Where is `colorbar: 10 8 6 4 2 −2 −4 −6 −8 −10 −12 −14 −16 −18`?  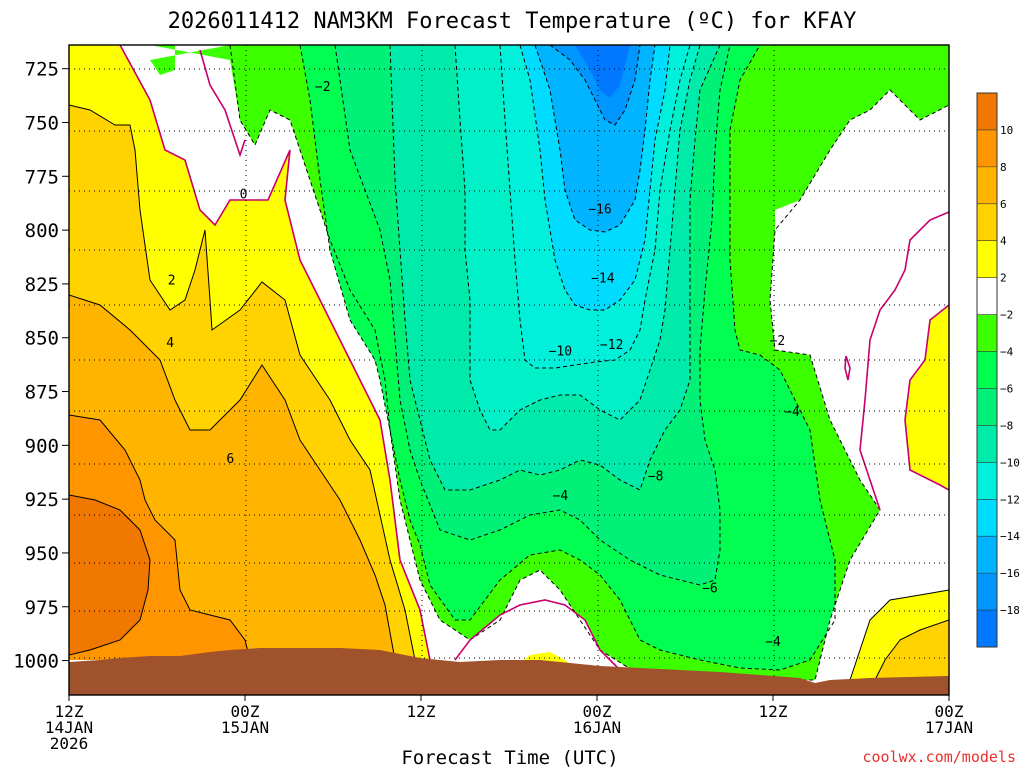
colorbar: 10 8 6 4 2 −2 −4 −6 −8 −10 −12 −14 −16 −18 is located at coordinates (998, 370).